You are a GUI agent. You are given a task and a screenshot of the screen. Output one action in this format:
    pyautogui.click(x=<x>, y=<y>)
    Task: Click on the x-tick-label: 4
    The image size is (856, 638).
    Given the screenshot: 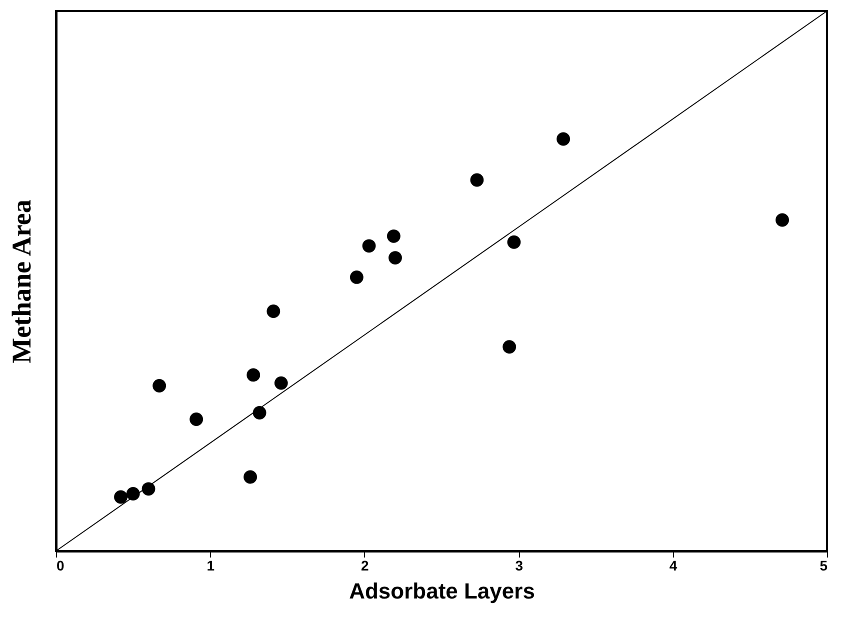 What is the action you would take?
    pyautogui.click(x=673, y=566)
    